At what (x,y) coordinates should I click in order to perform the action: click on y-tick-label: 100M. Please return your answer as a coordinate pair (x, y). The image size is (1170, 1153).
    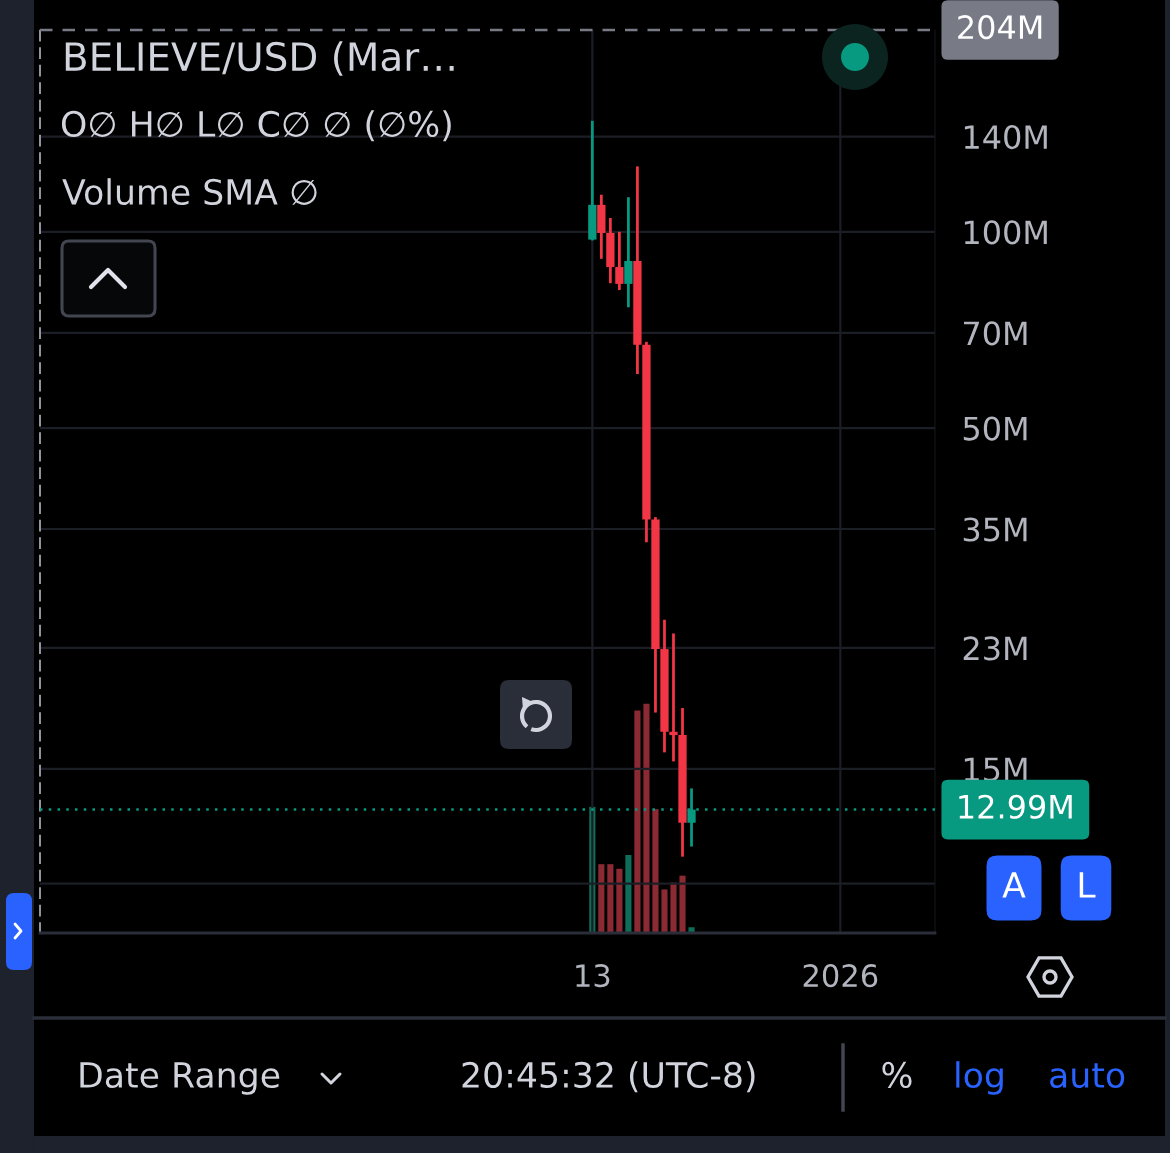
    Looking at the image, I should click on (1005, 232).